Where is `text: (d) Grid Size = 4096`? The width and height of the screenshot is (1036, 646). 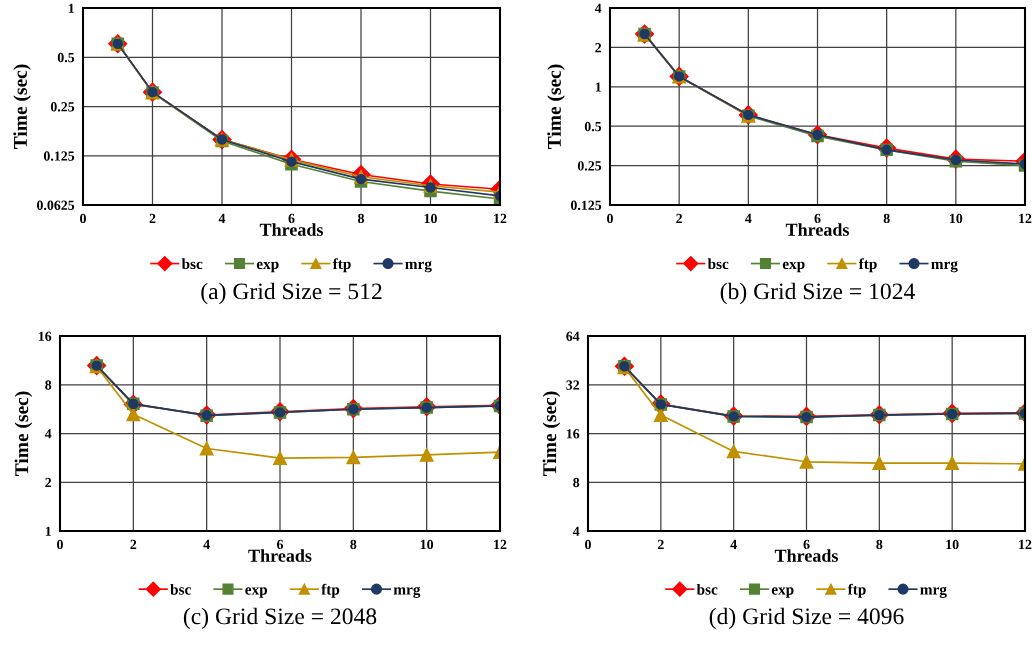
text: (d) Grid Size = 4096 is located at coordinates (806, 618).